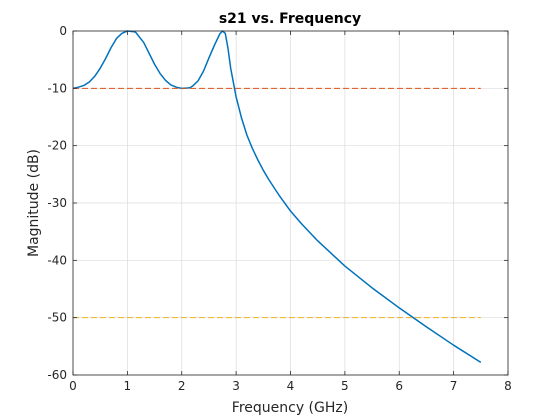 The width and height of the screenshot is (560, 420). What do you see at coordinates (63, 31) in the screenshot?
I see `y-tick-label: 0` at bounding box center [63, 31].